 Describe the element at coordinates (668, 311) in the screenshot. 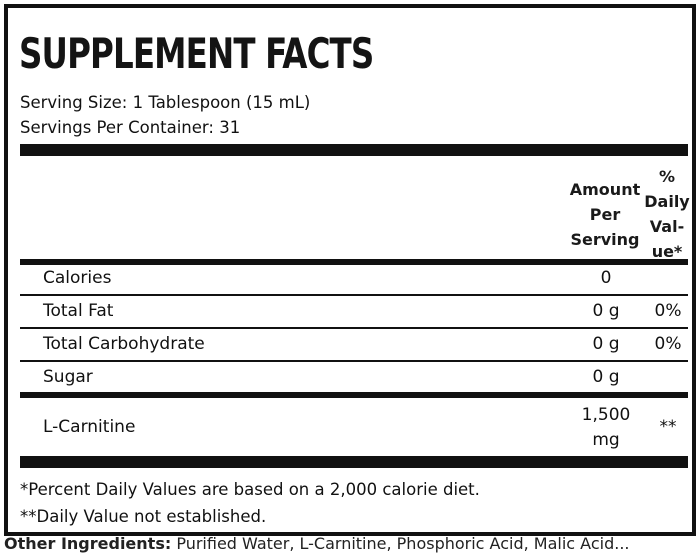

I see `row-dv-total-fat: 0%` at that location.